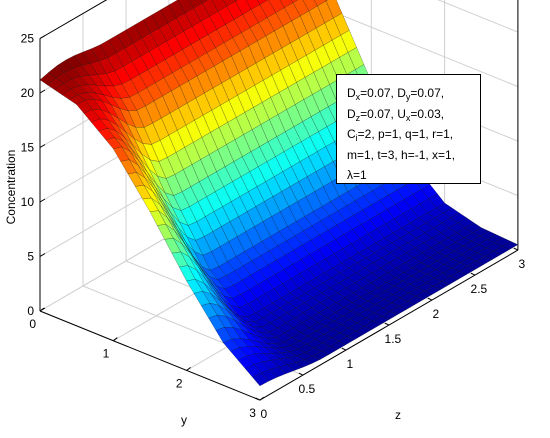 This screenshot has width=550, height=438. Describe the element at coordinates (357, 175) in the screenshot. I see `parameter-line: λ=1` at that location.